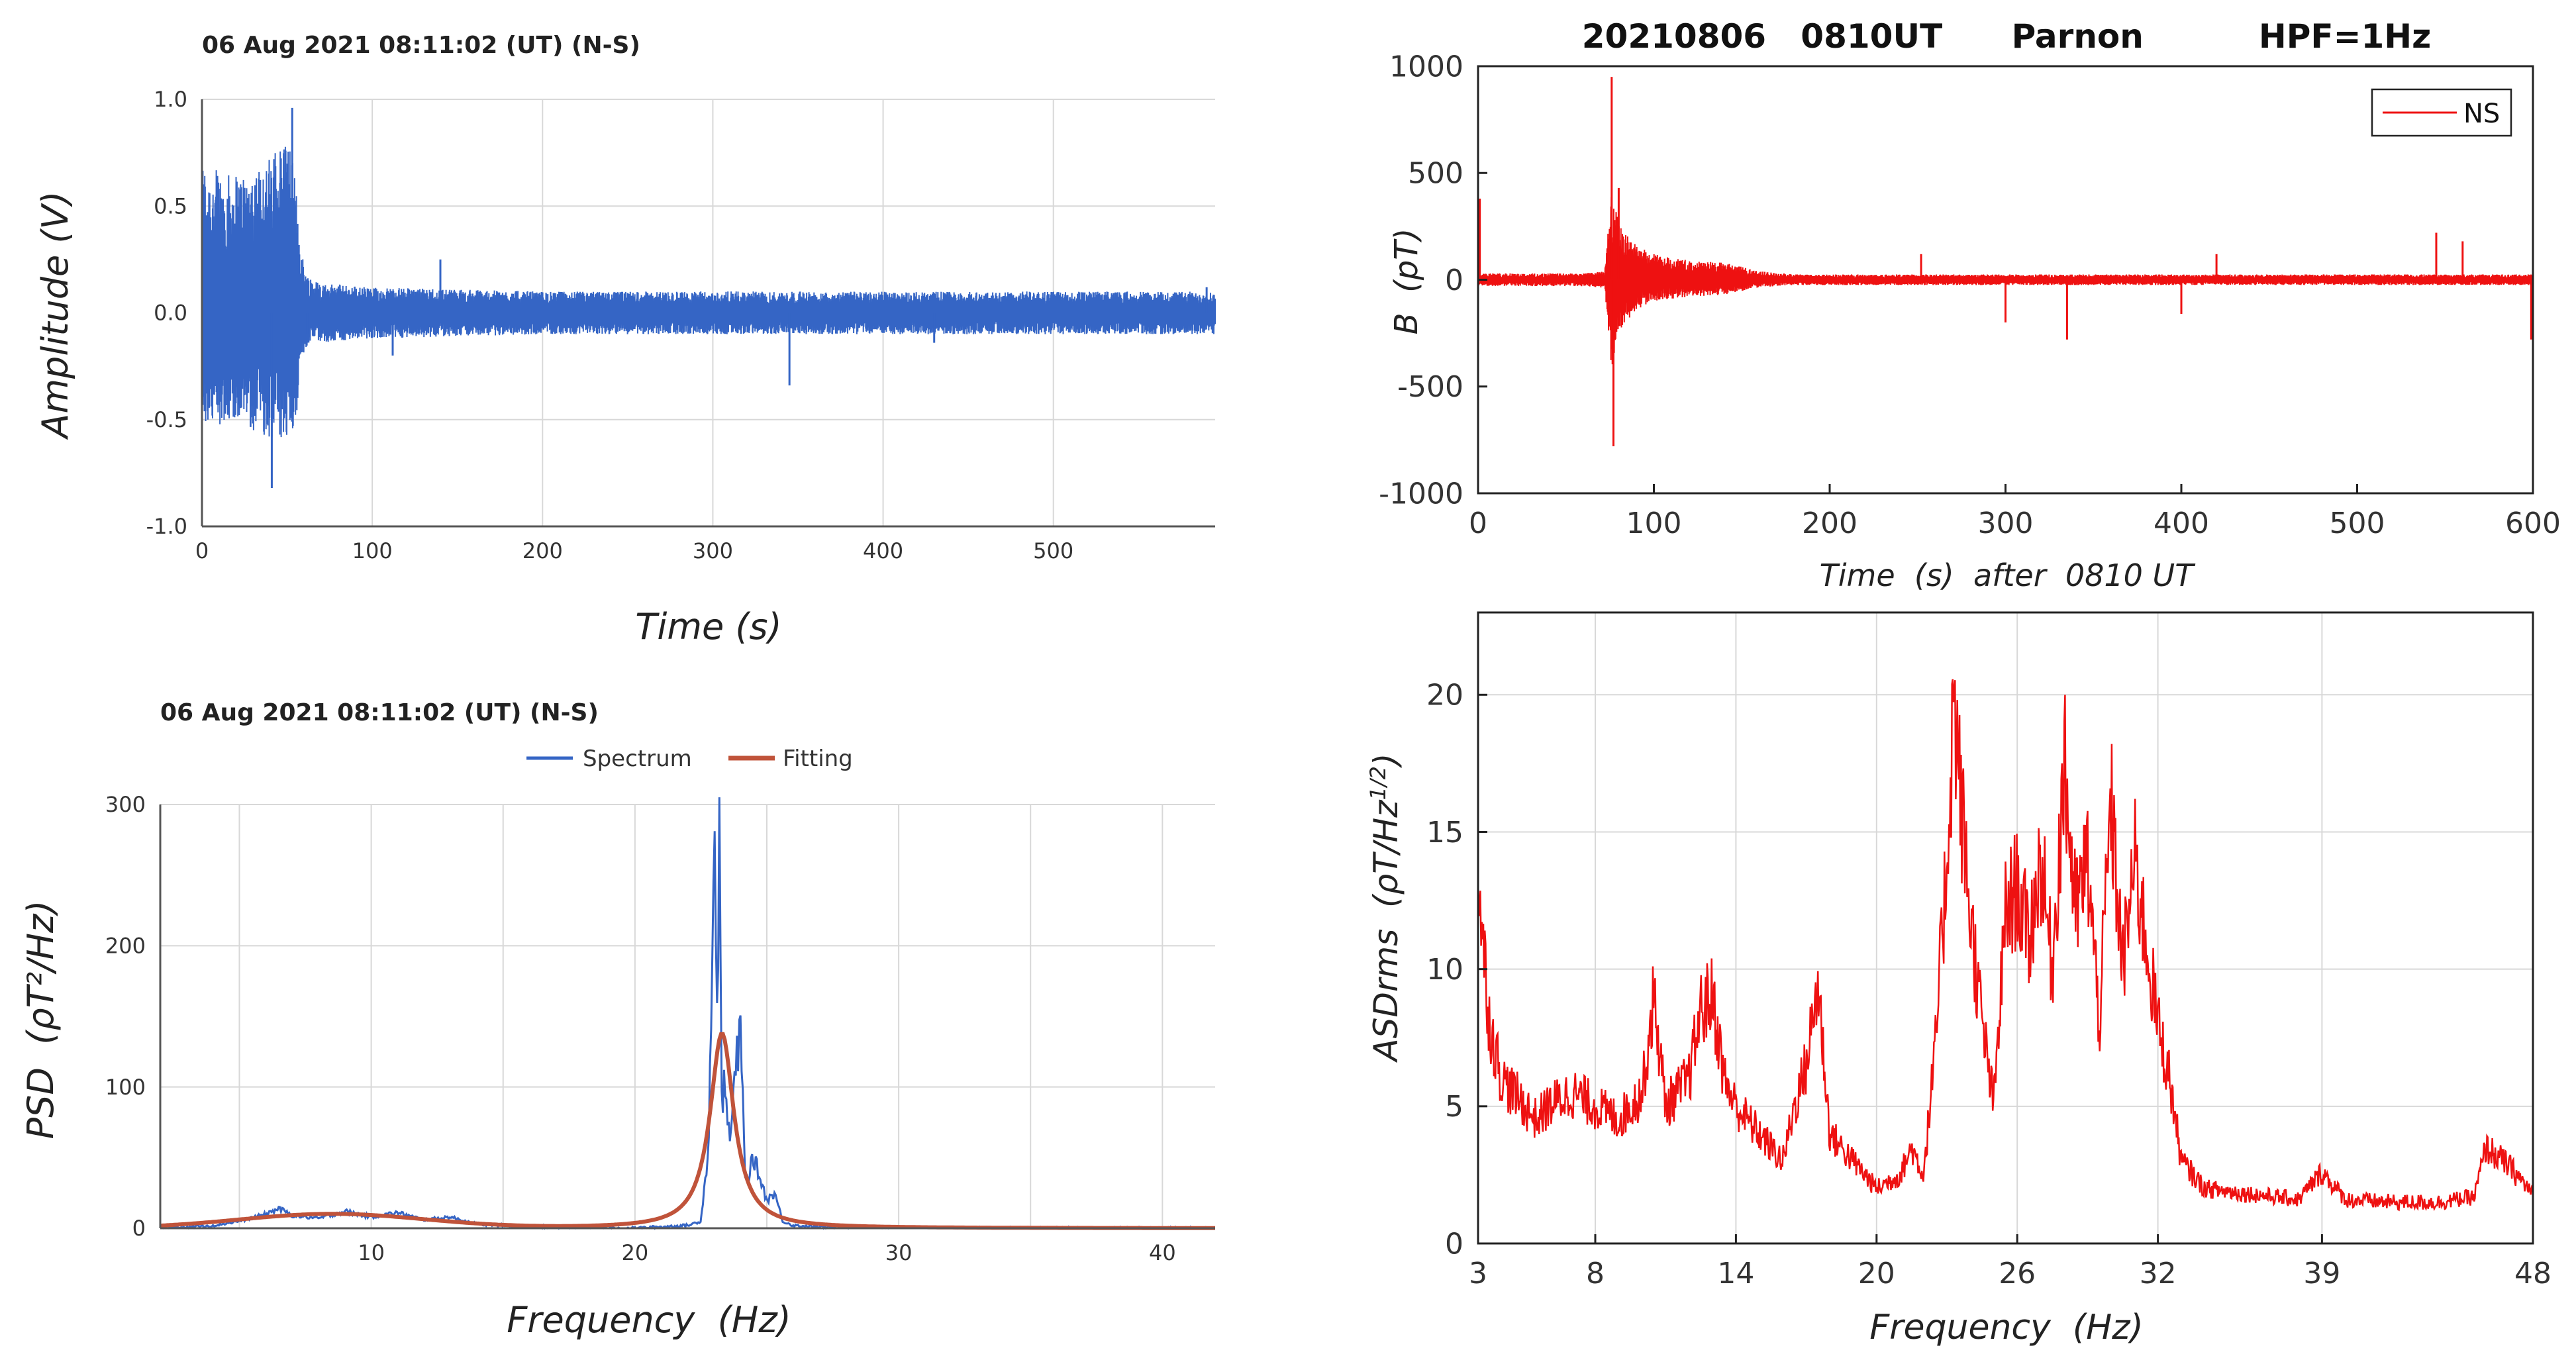 The image size is (2576, 1360). Describe the element at coordinates (2532, 1273) in the screenshot. I see `x-tick-label: 48` at that location.